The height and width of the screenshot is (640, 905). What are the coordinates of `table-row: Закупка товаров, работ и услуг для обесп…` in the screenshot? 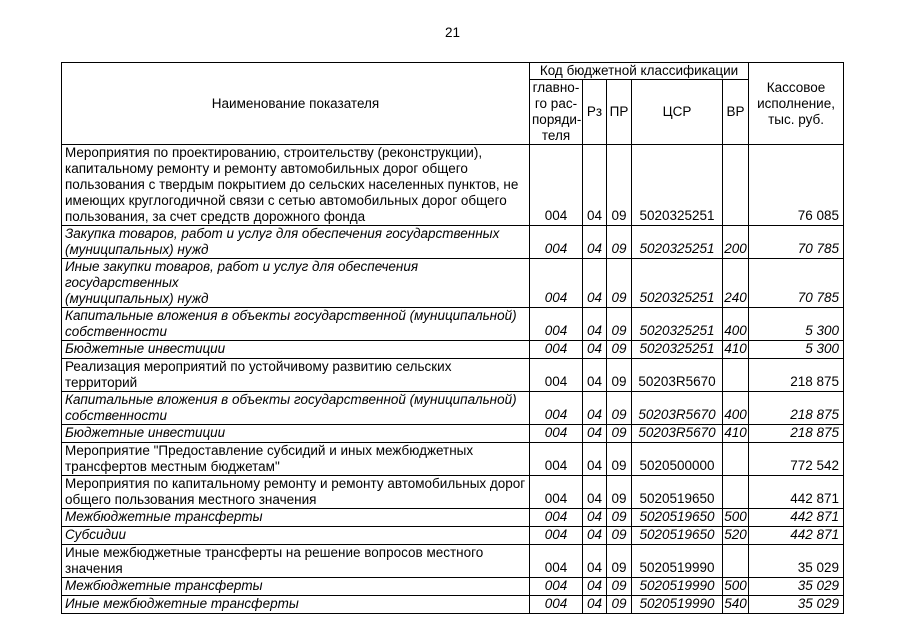 It's located at (453, 242).